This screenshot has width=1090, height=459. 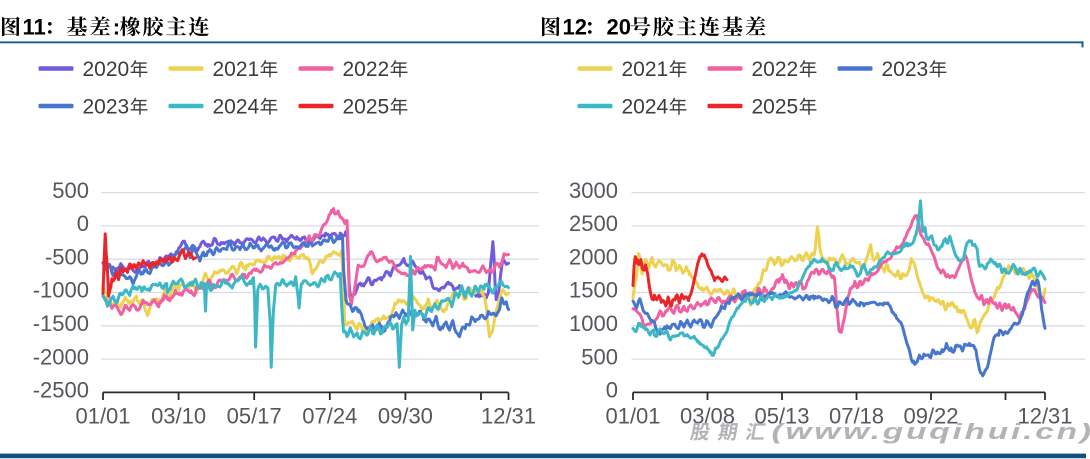 I want to click on svg-text: 2020, so click(x=106, y=69).